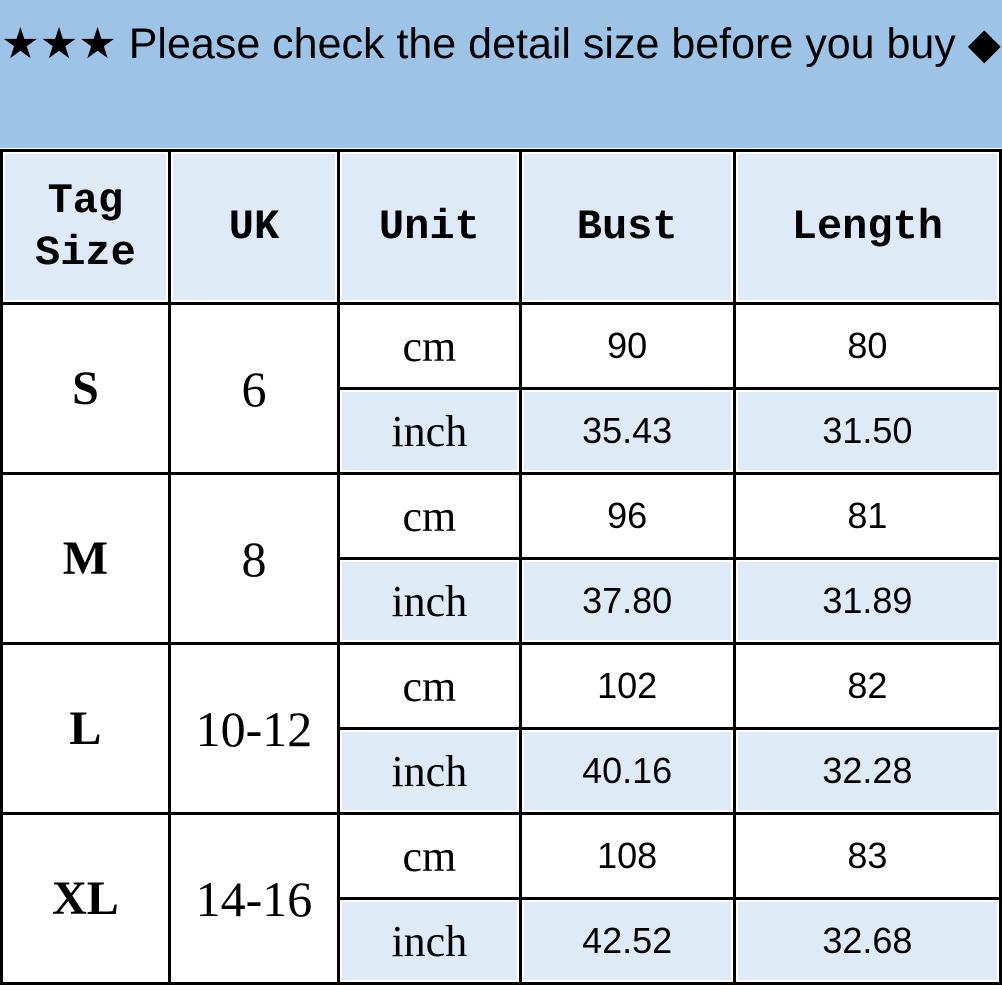  I want to click on bust-cell: 108, so click(627, 856).